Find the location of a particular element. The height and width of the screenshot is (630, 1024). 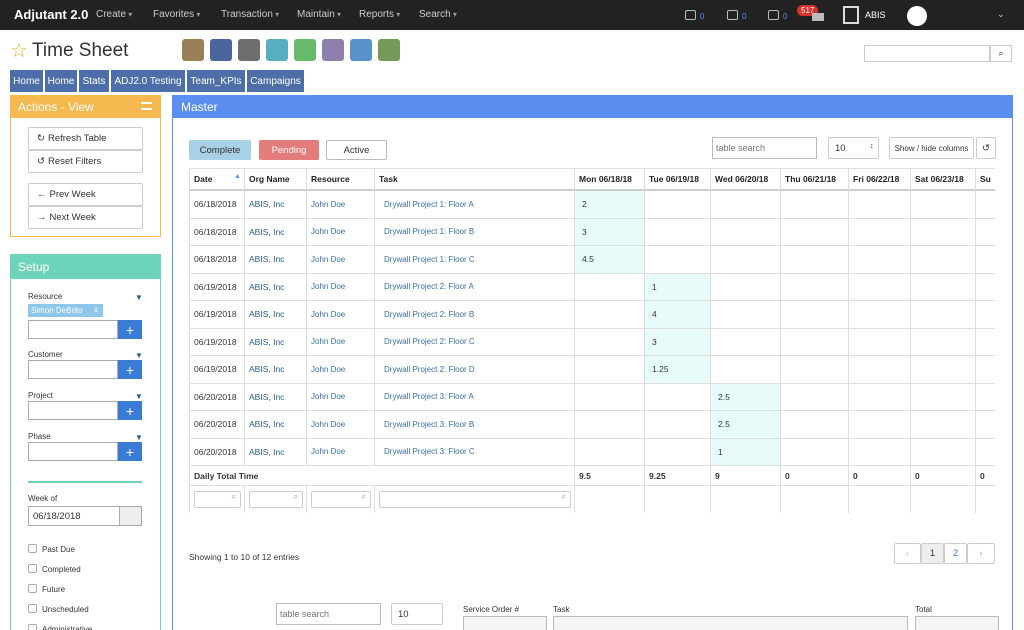

brand: Adjutant 2.0 is located at coordinates (51, 14).